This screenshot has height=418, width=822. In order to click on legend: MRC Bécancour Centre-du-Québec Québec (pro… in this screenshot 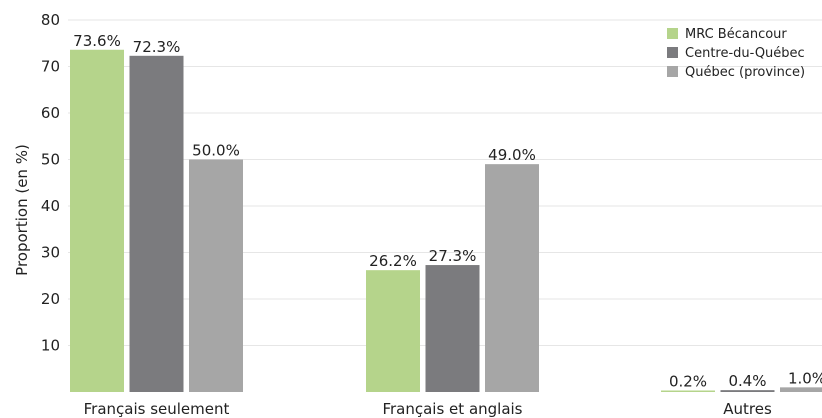, I will do `click(736, 53)`.